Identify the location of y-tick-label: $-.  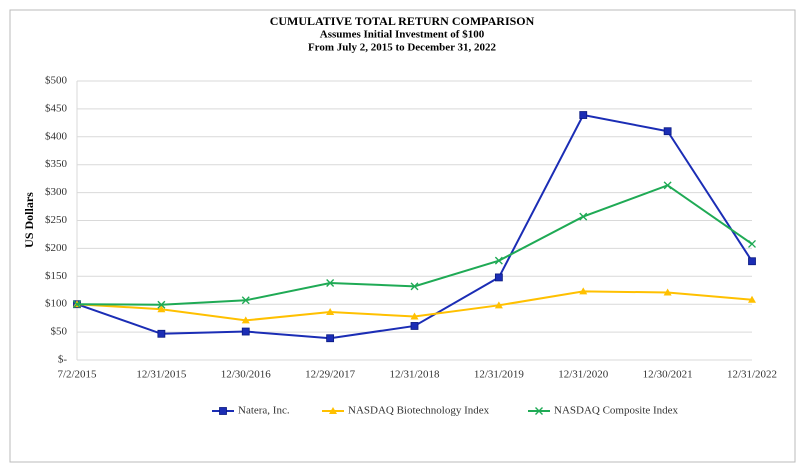
(63, 360).